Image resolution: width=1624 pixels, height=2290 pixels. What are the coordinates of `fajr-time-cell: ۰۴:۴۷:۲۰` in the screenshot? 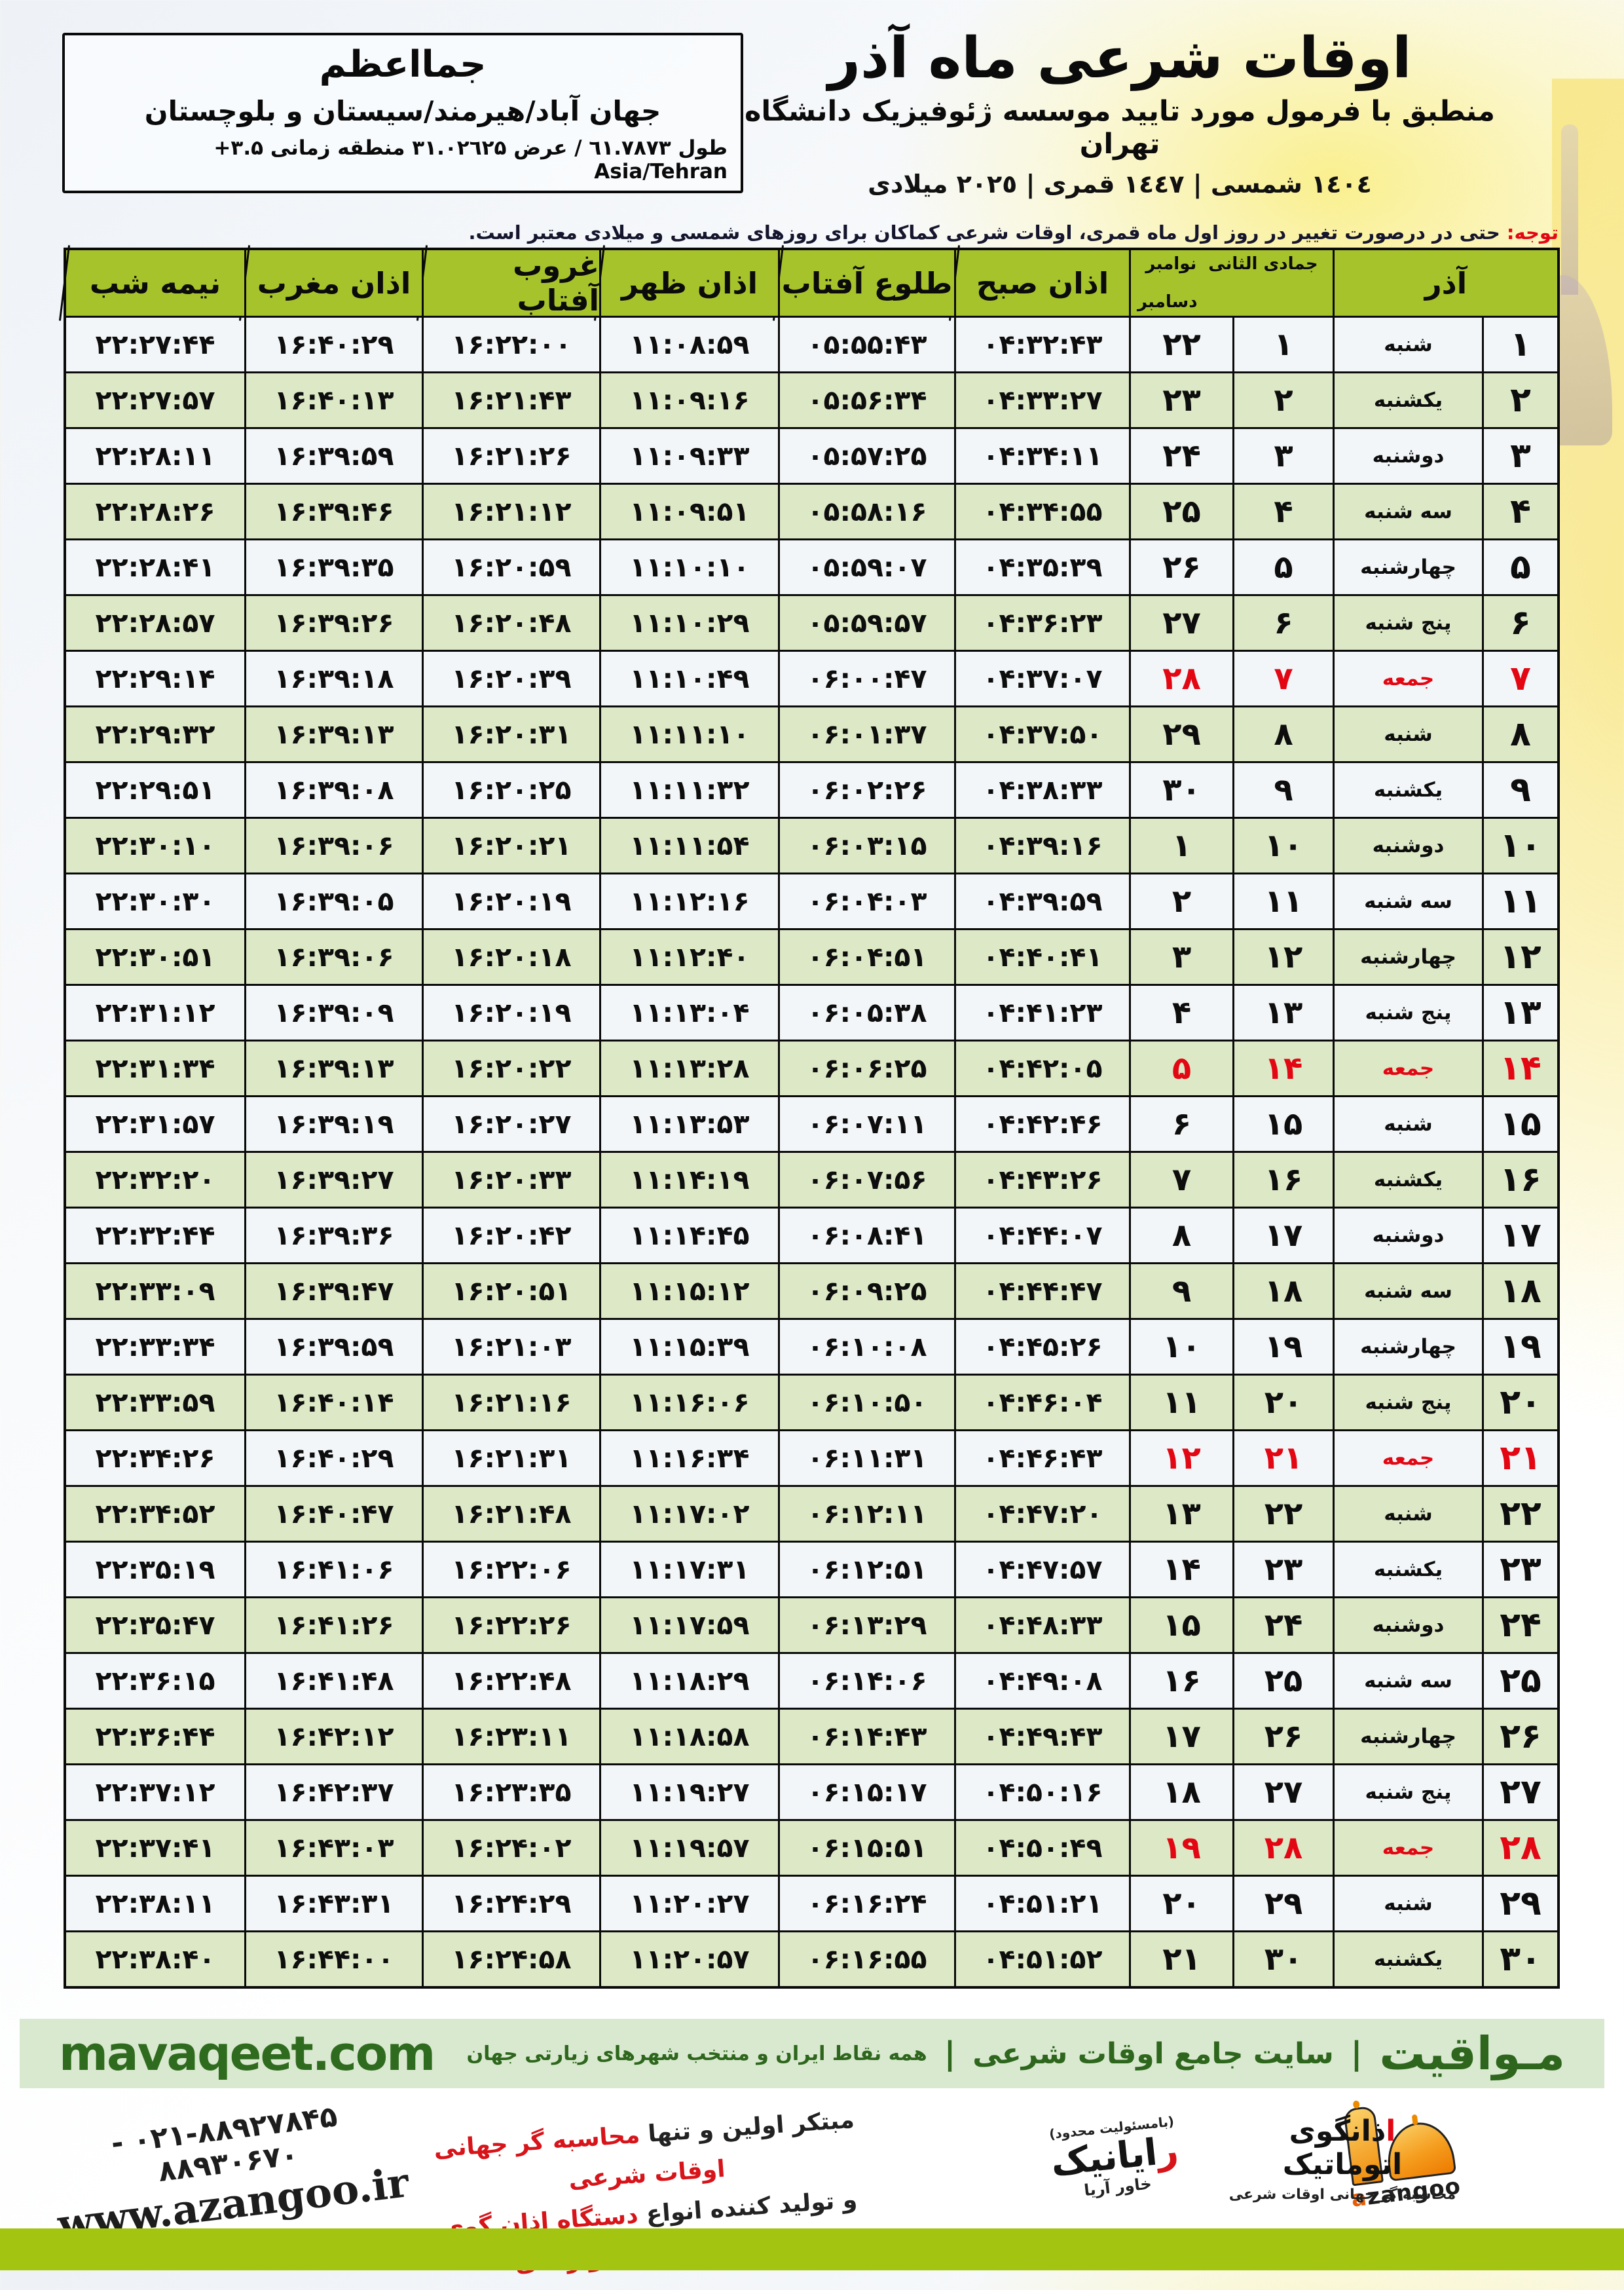 It's located at (1042, 1514).